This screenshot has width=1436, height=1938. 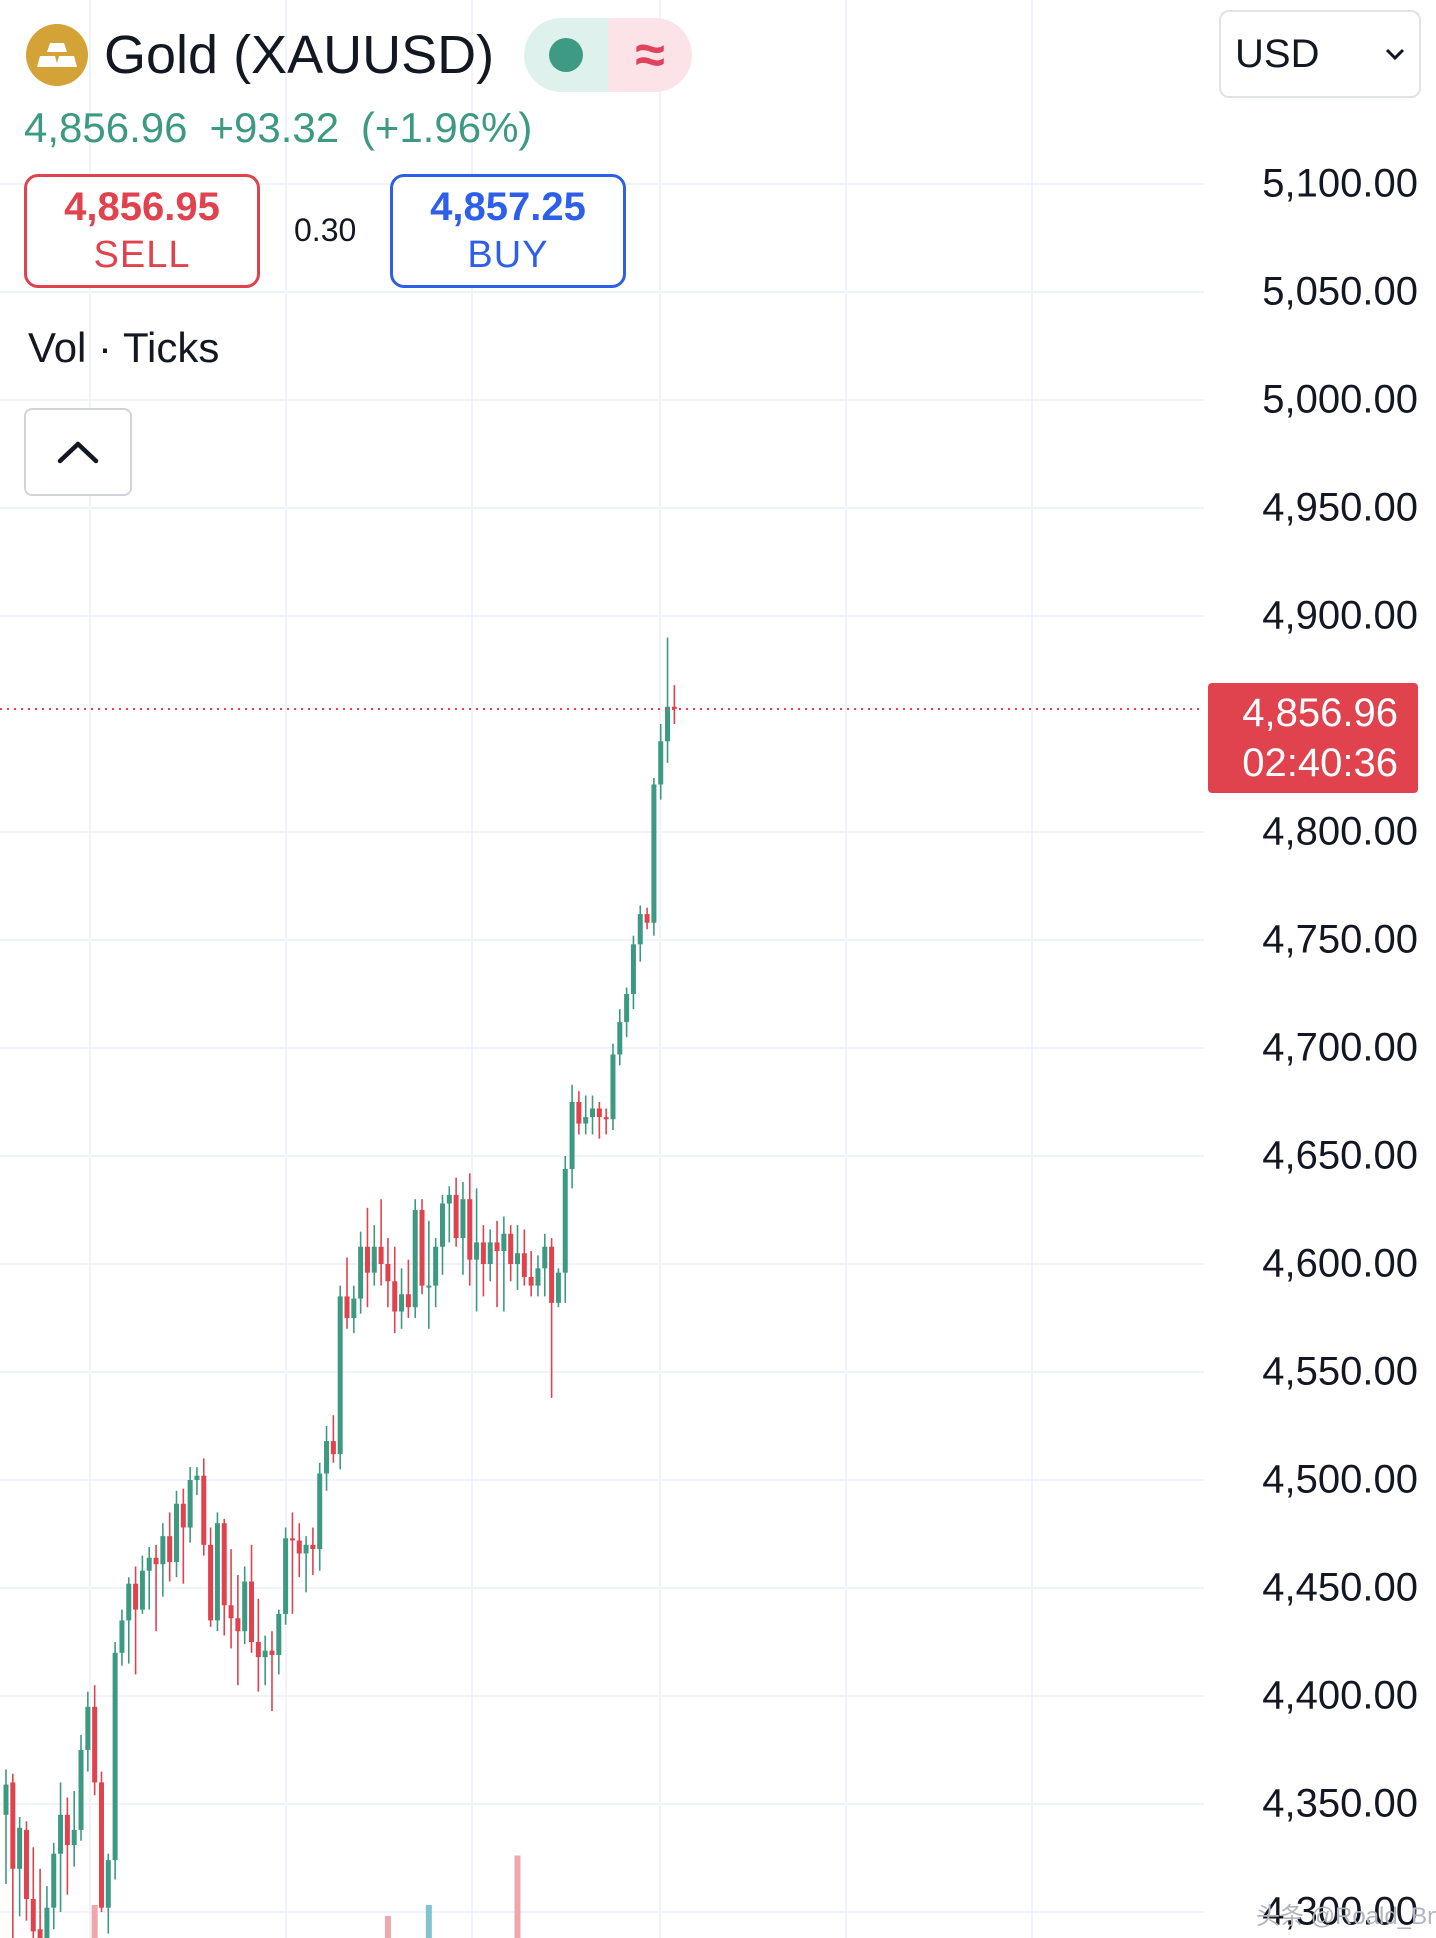 What do you see at coordinates (1340, 831) in the screenshot?
I see `price-axis-label: 4,800.00` at bounding box center [1340, 831].